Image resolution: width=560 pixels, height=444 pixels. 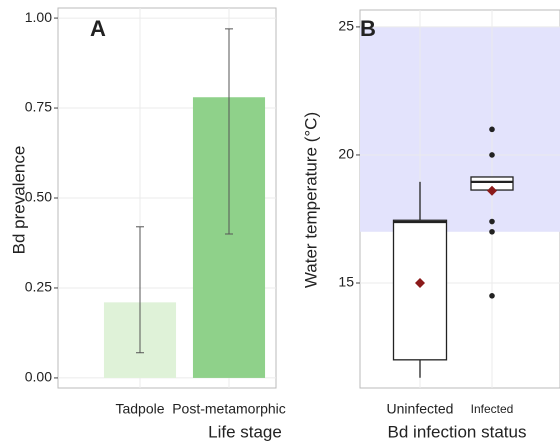 What do you see at coordinates (139, 409) in the screenshot?
I see `x-tick-label: Tadpole` at bounding box center [139, 409].